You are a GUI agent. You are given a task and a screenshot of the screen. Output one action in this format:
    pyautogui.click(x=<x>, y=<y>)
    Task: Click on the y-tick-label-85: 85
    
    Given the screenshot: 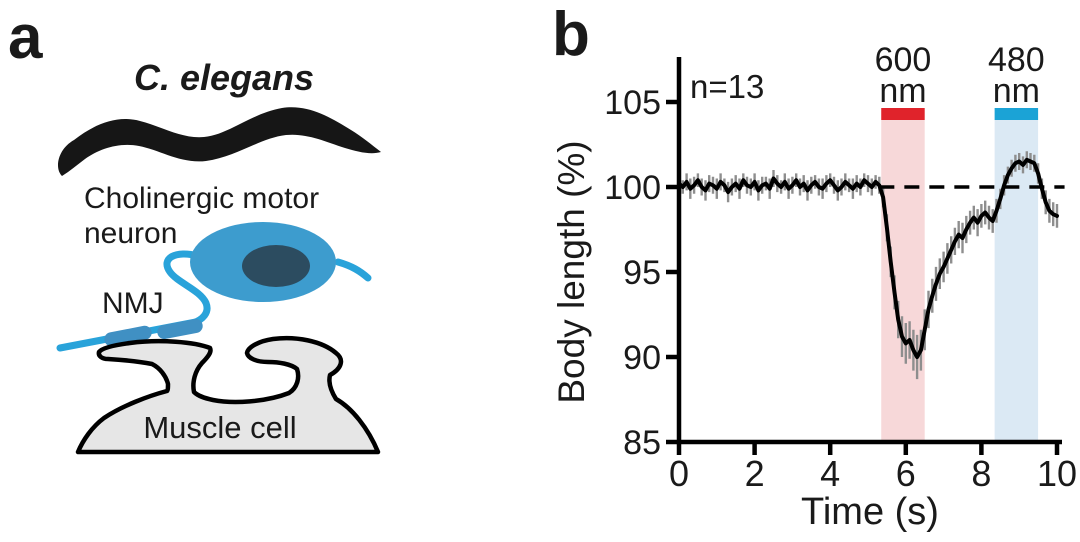 What is the action you would take?
    pyautogui.click(x=642, y=443)
    